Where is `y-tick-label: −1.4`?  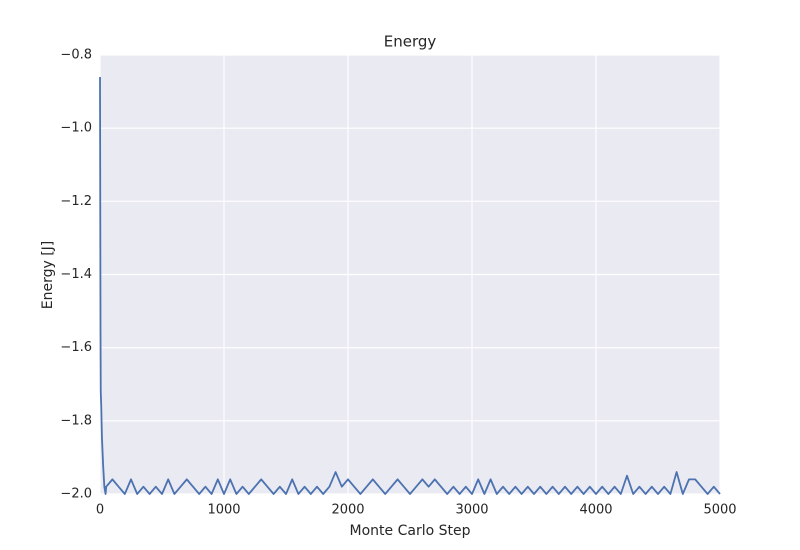 y-tick-label: −1.4 is located at coordinates (76, 274).